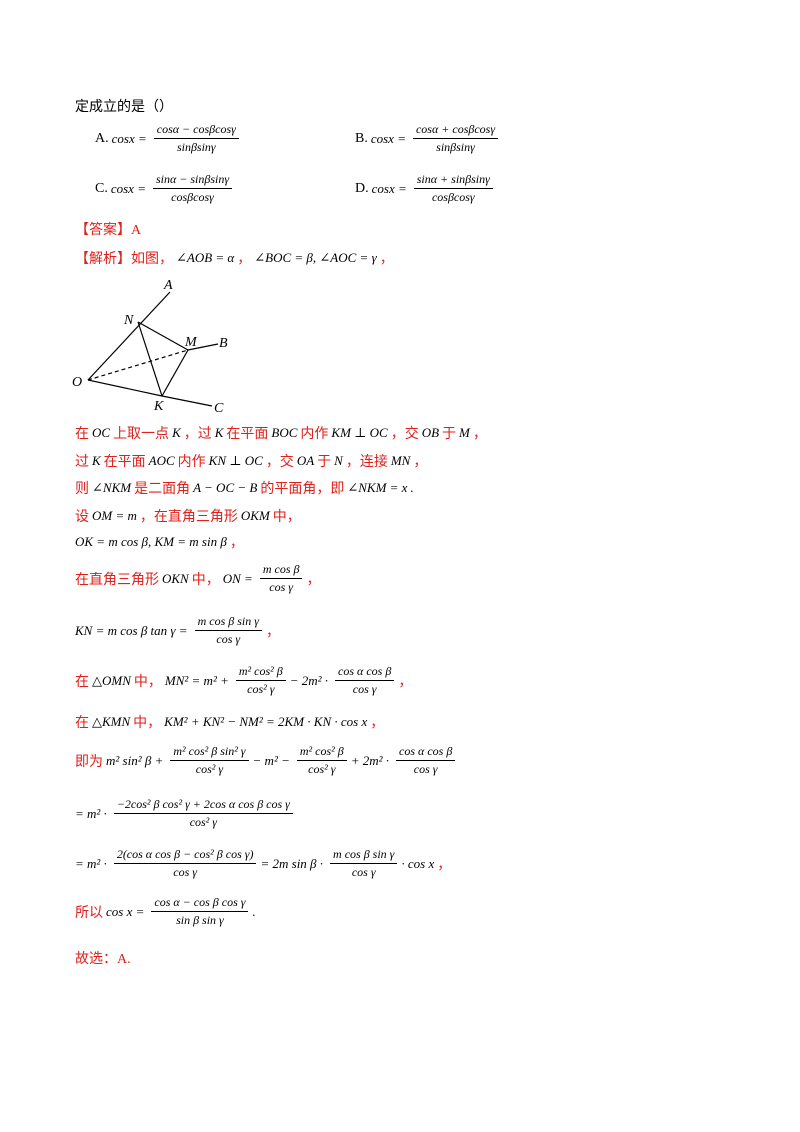 The height and width of the screenshot is (1132, 800). What do you see at coordinates (418, 863) in the screenshot?
I see `math: · cos x` at bounding box center [418, 863].